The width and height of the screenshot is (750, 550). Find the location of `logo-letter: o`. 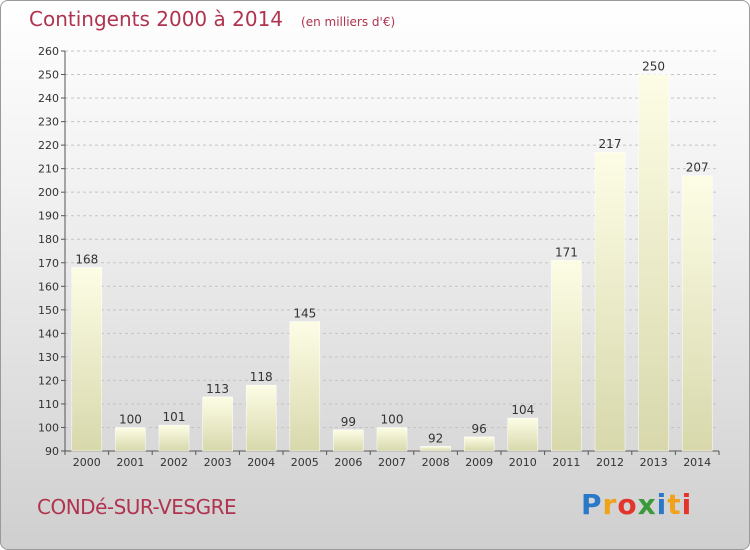

logo-letter: o is located at coordinates (627, 504).